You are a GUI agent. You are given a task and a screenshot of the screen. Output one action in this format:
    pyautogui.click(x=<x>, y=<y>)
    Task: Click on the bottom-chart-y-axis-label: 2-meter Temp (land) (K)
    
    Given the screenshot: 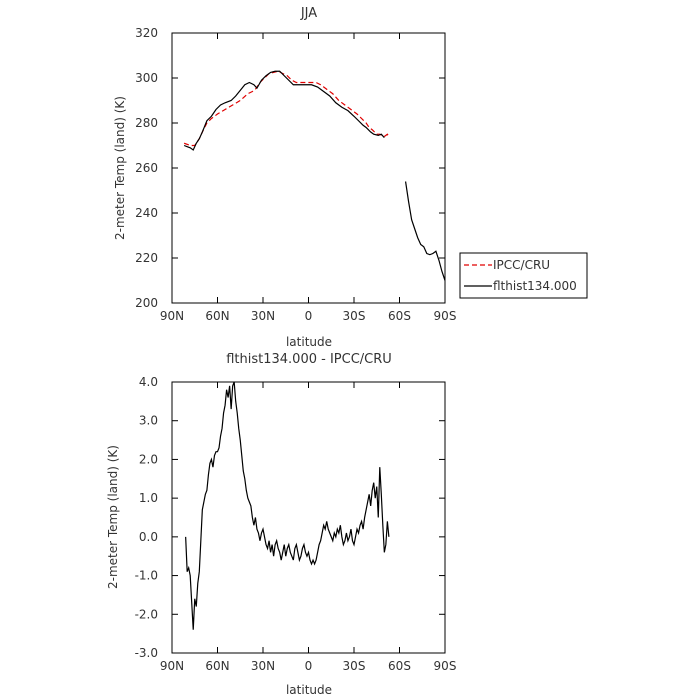 What is the action you would take?
    pyautogui.click(x=113, y=517)
    